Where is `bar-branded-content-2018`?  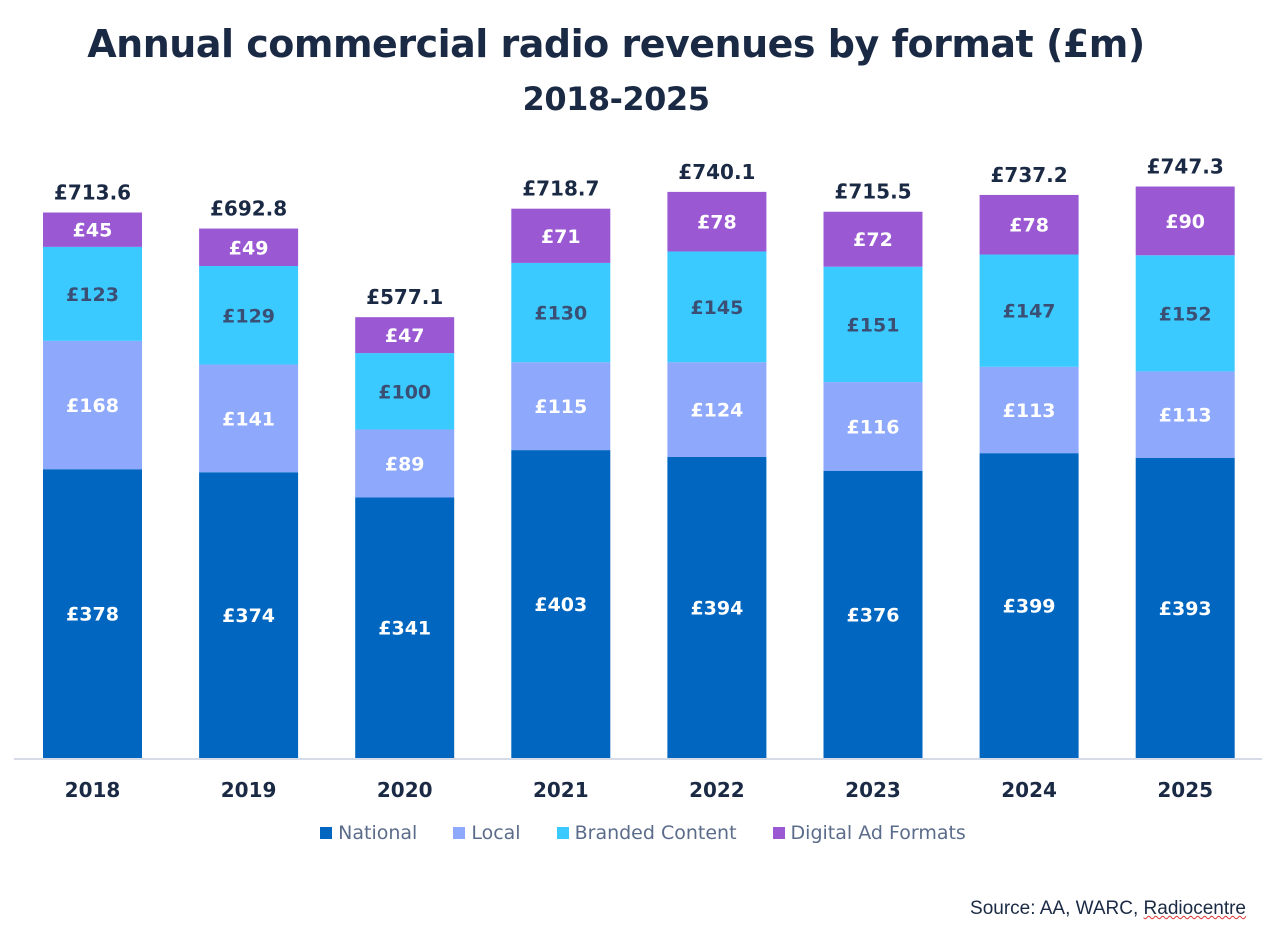
bar-branded-content-2018 is located at coordinates (92, 293).